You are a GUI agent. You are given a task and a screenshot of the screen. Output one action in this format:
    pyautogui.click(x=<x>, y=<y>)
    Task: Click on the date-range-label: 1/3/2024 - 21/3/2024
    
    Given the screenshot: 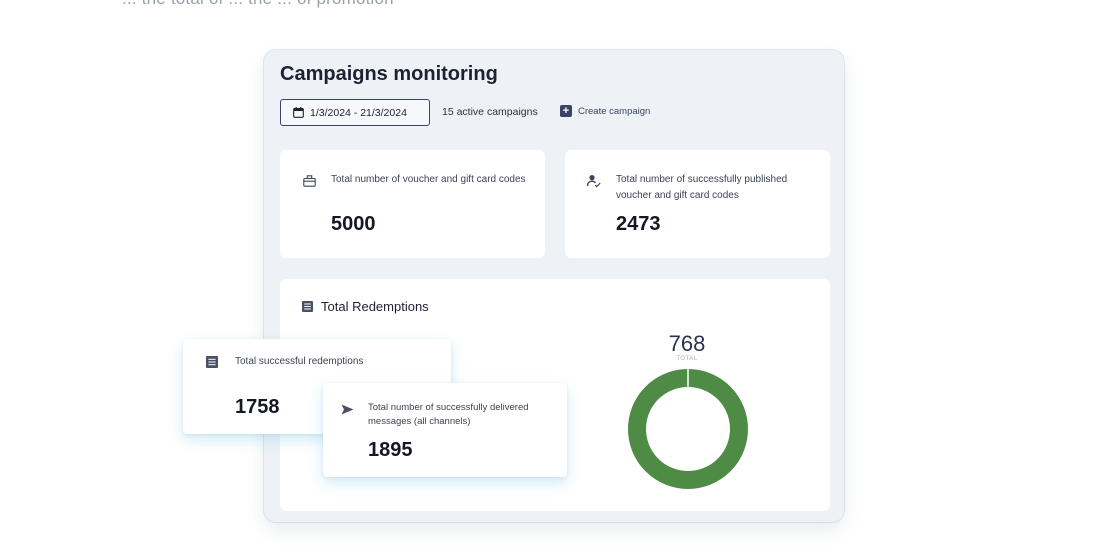 What is the action you would take?
    pyautogui.click(x=358, y=112)
    